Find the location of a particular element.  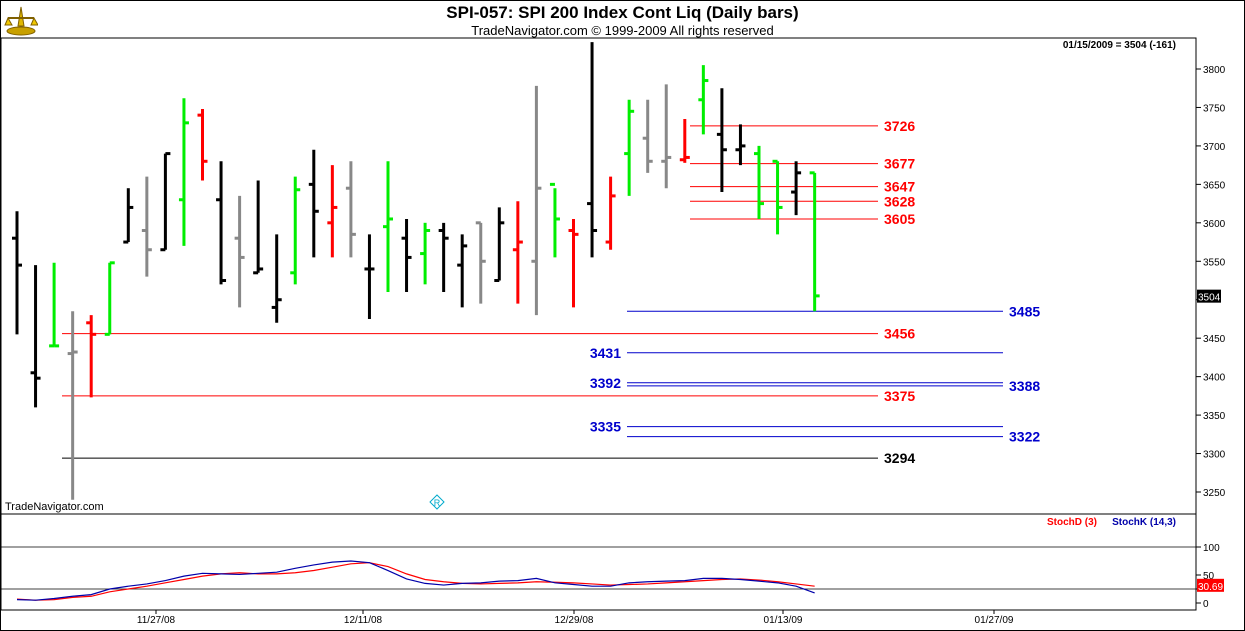

legend-stochd: StochD (3) is located at coordinates (1072, 522).